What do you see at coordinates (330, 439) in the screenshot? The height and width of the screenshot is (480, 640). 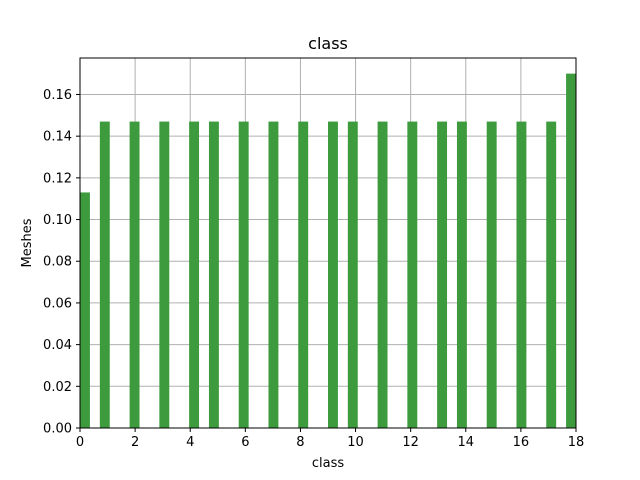 I see `x-axis: 0 2 4 6 8 10 12 14 16 18` at bounding box center [330, 439].